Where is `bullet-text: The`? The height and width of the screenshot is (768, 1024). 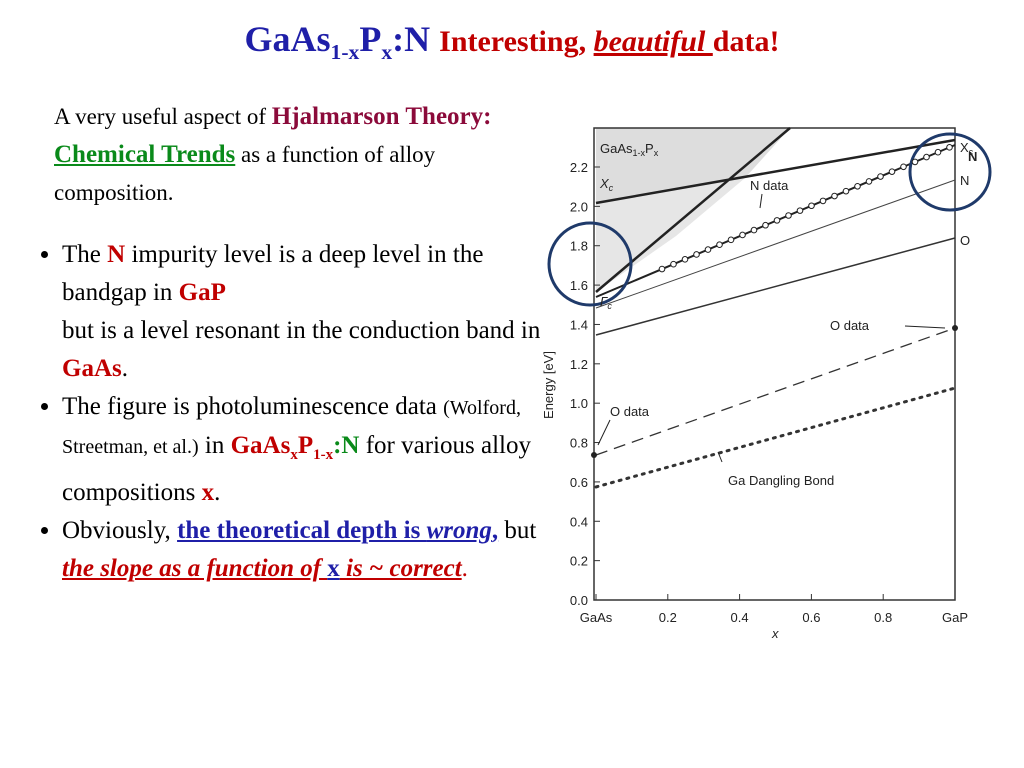
bullet-text: The is located at coordinates (85, 254).